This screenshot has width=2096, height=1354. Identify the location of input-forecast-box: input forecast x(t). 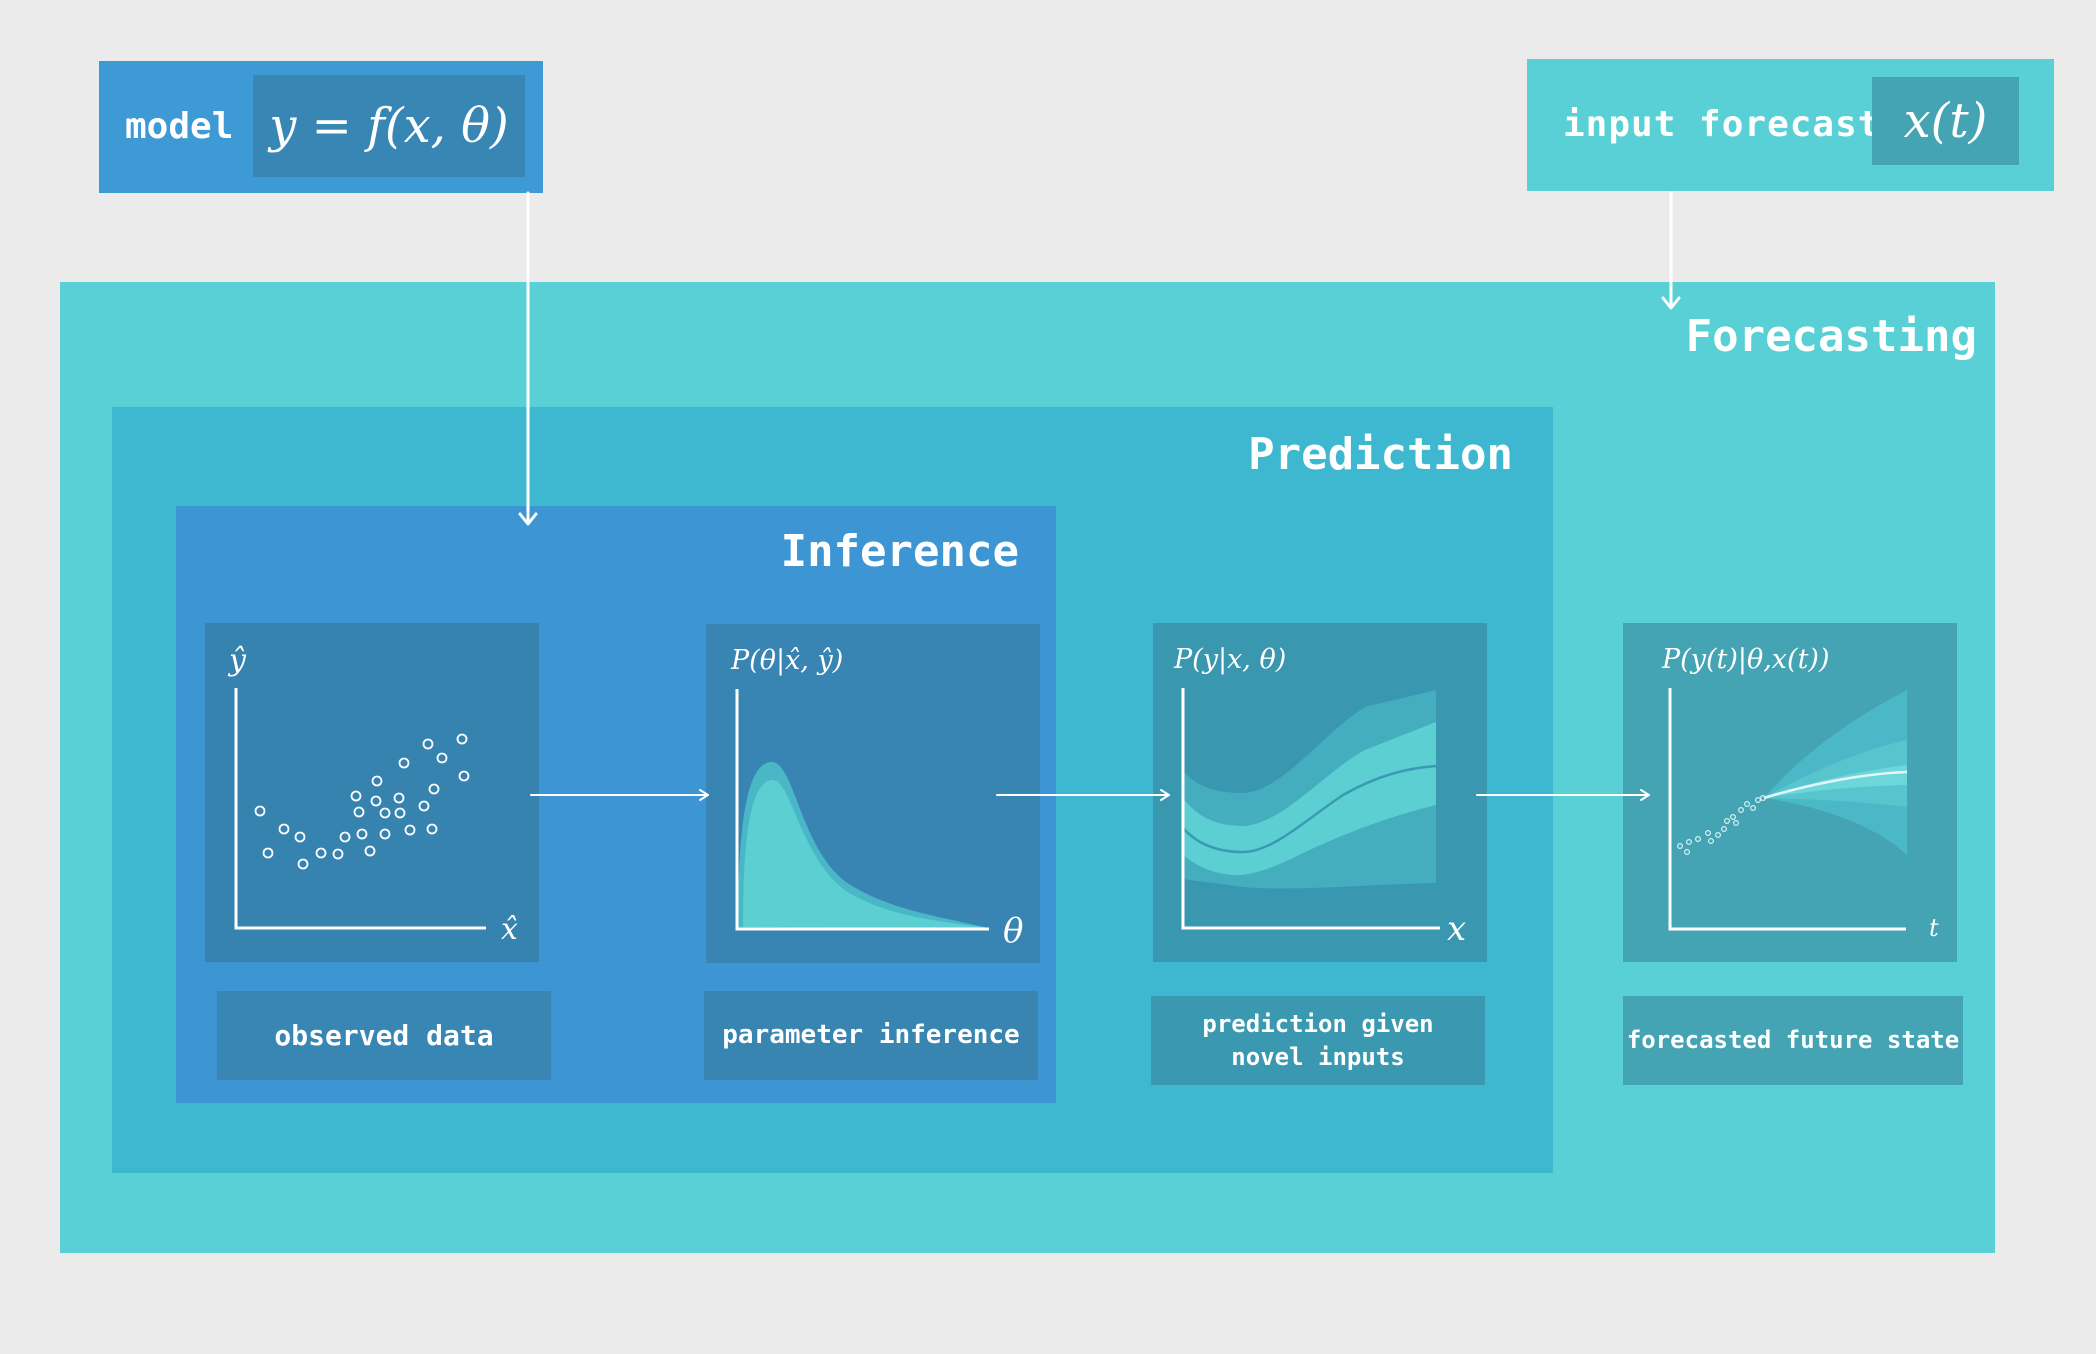
(1790, 125).